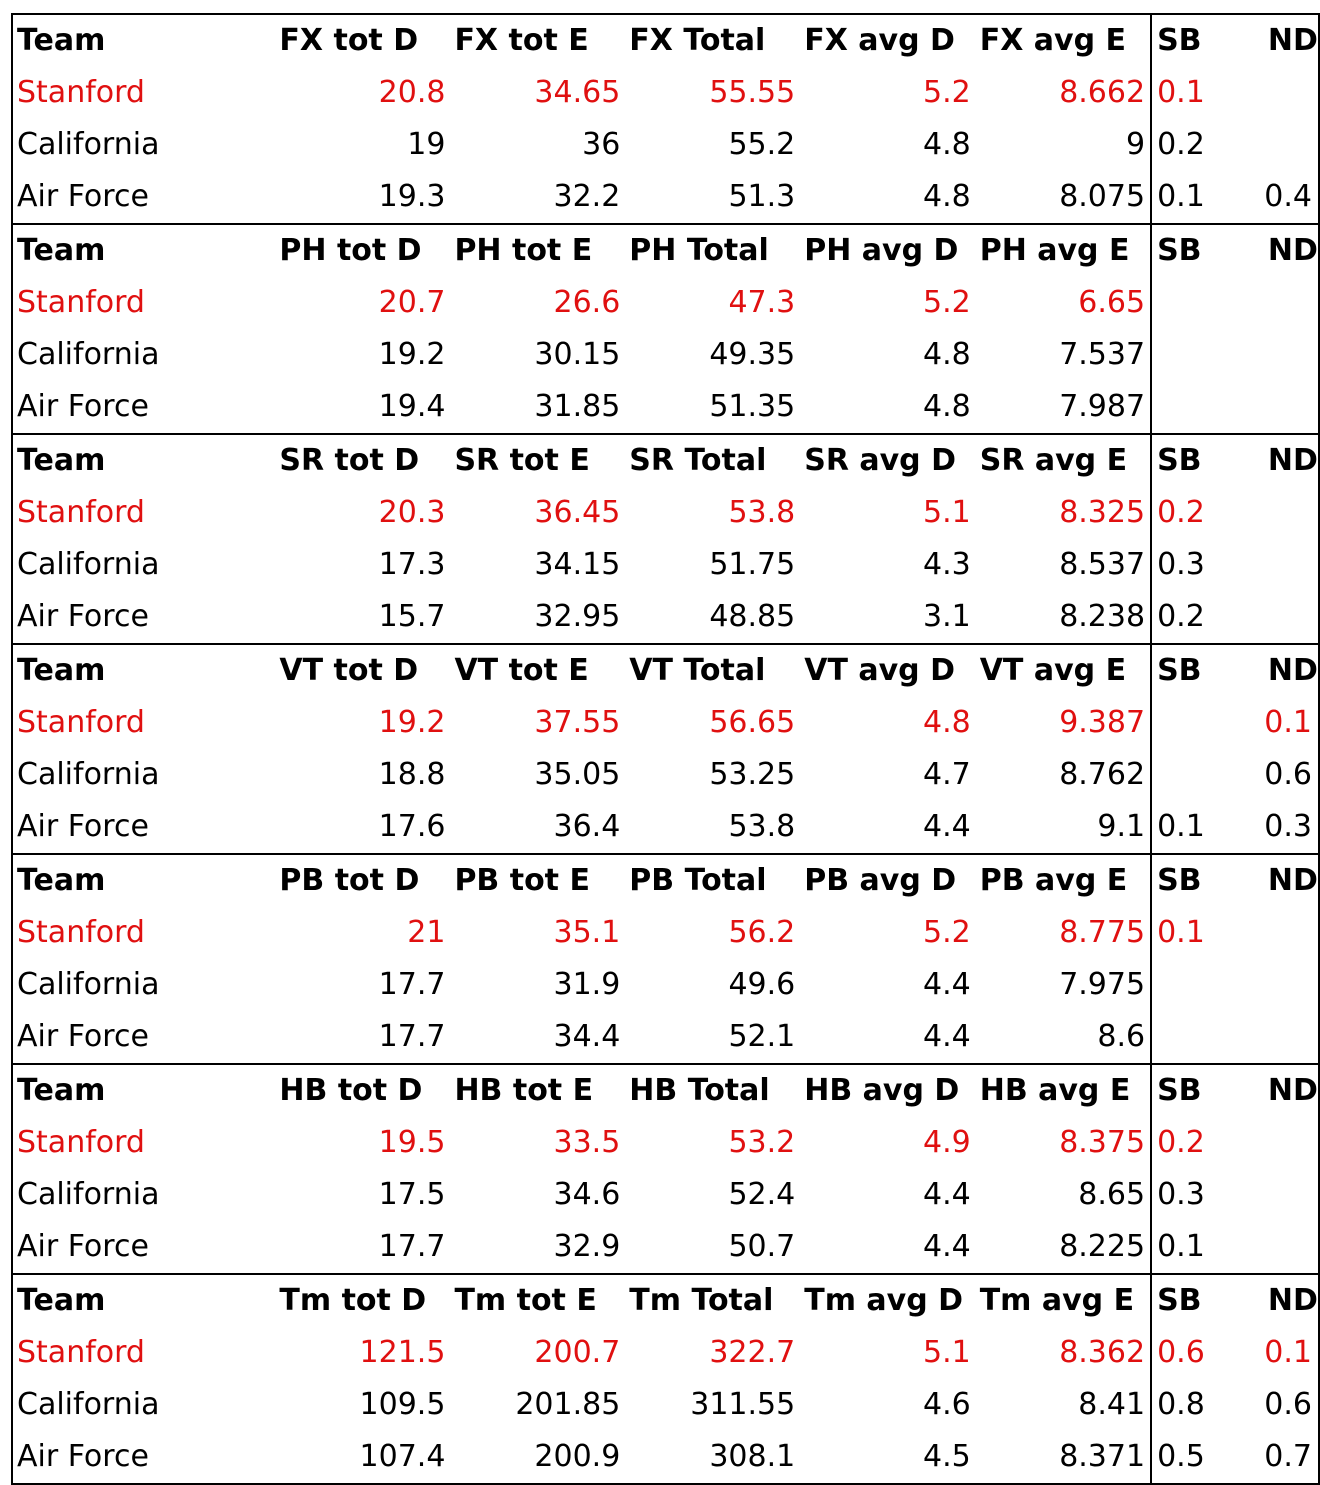 The image size is (1320, 1485). What do you see at coordinates (577, 774) in the screenshot?
I see `cell-tot-e: 35.05` at bounding box center [577, 774].